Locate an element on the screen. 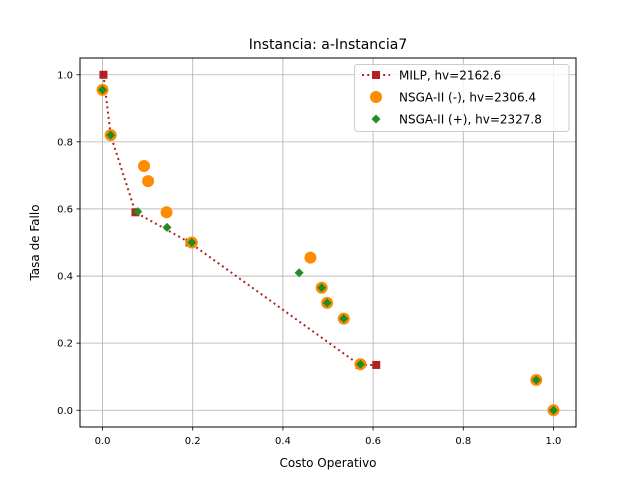 The image size is (640, 480). chart-title: Instancia: a-Instancia7 is located at coordinates (328, 45).